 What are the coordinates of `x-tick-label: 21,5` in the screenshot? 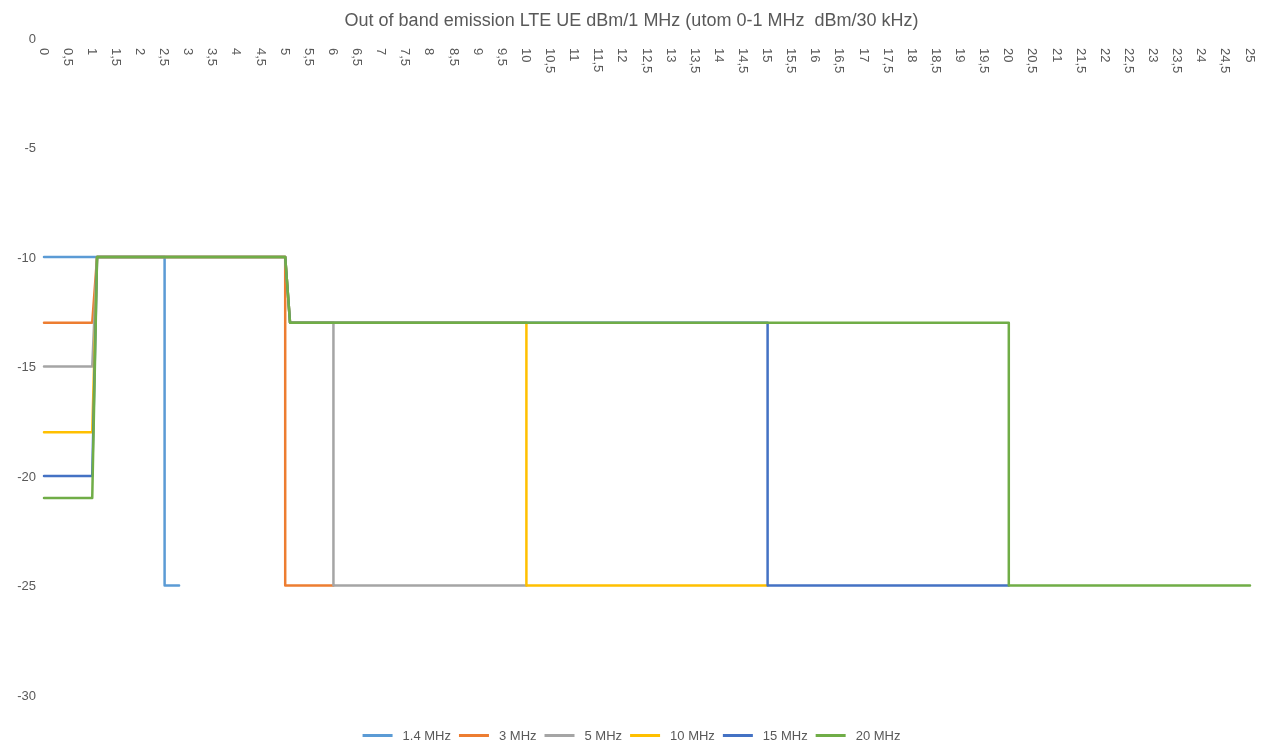 It's located at (1081, 61).